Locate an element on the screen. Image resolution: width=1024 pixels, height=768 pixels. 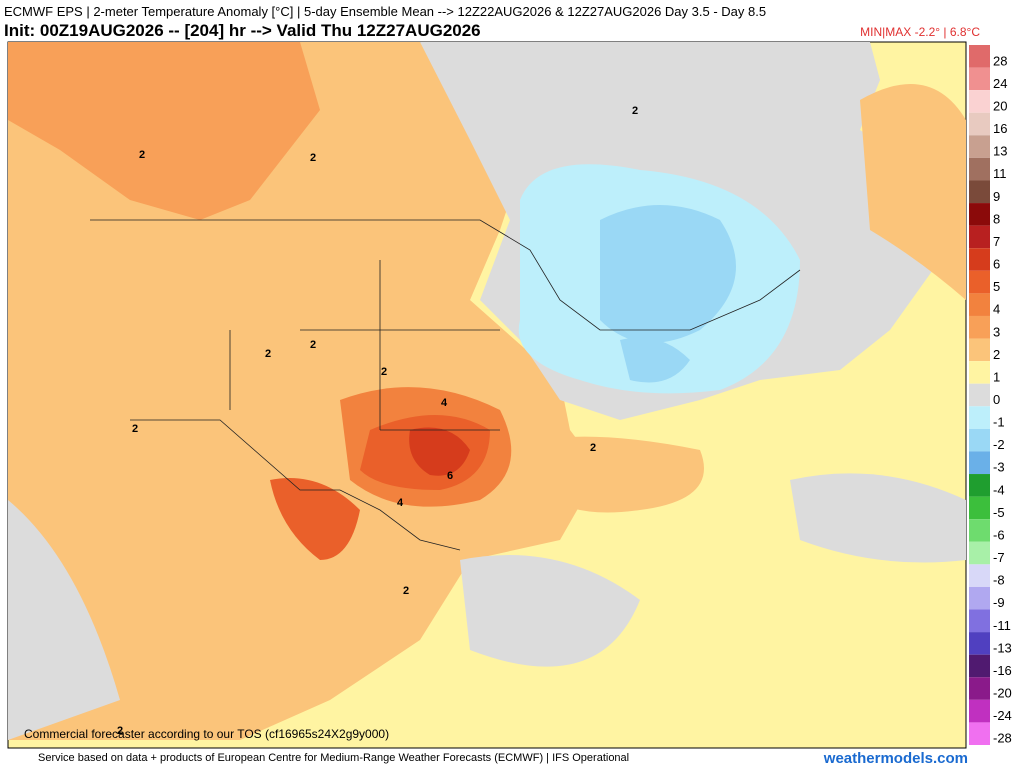
colorbar-label: 2 is located at coordinates (996, 354).